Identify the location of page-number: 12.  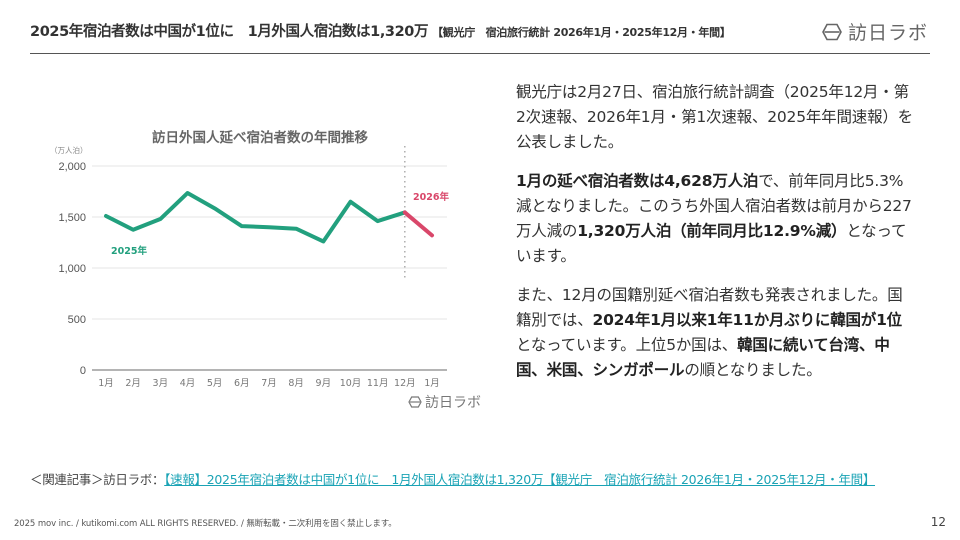
(938, 522).